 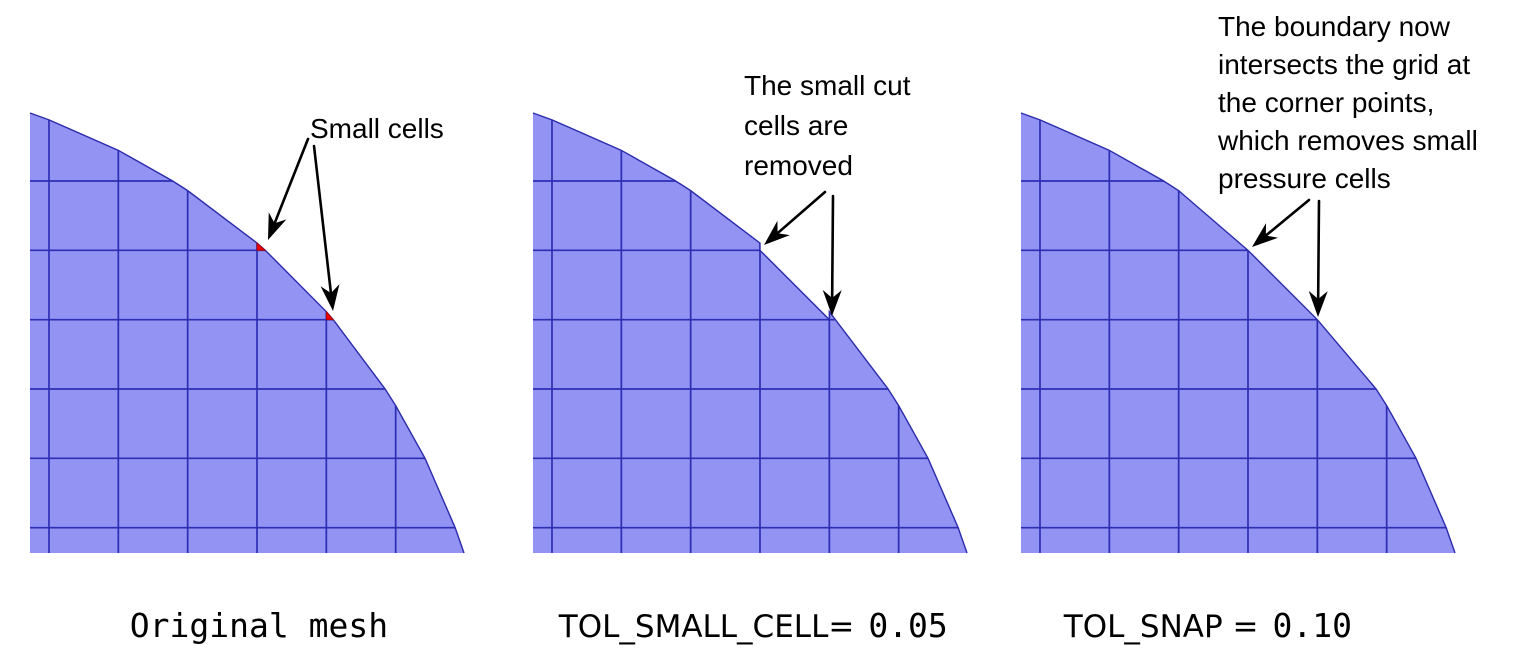 What do you see at coordinates (259, 625) in the screenshot?
I see `caption-value: Original mesh` at bounding box center [259, 625].